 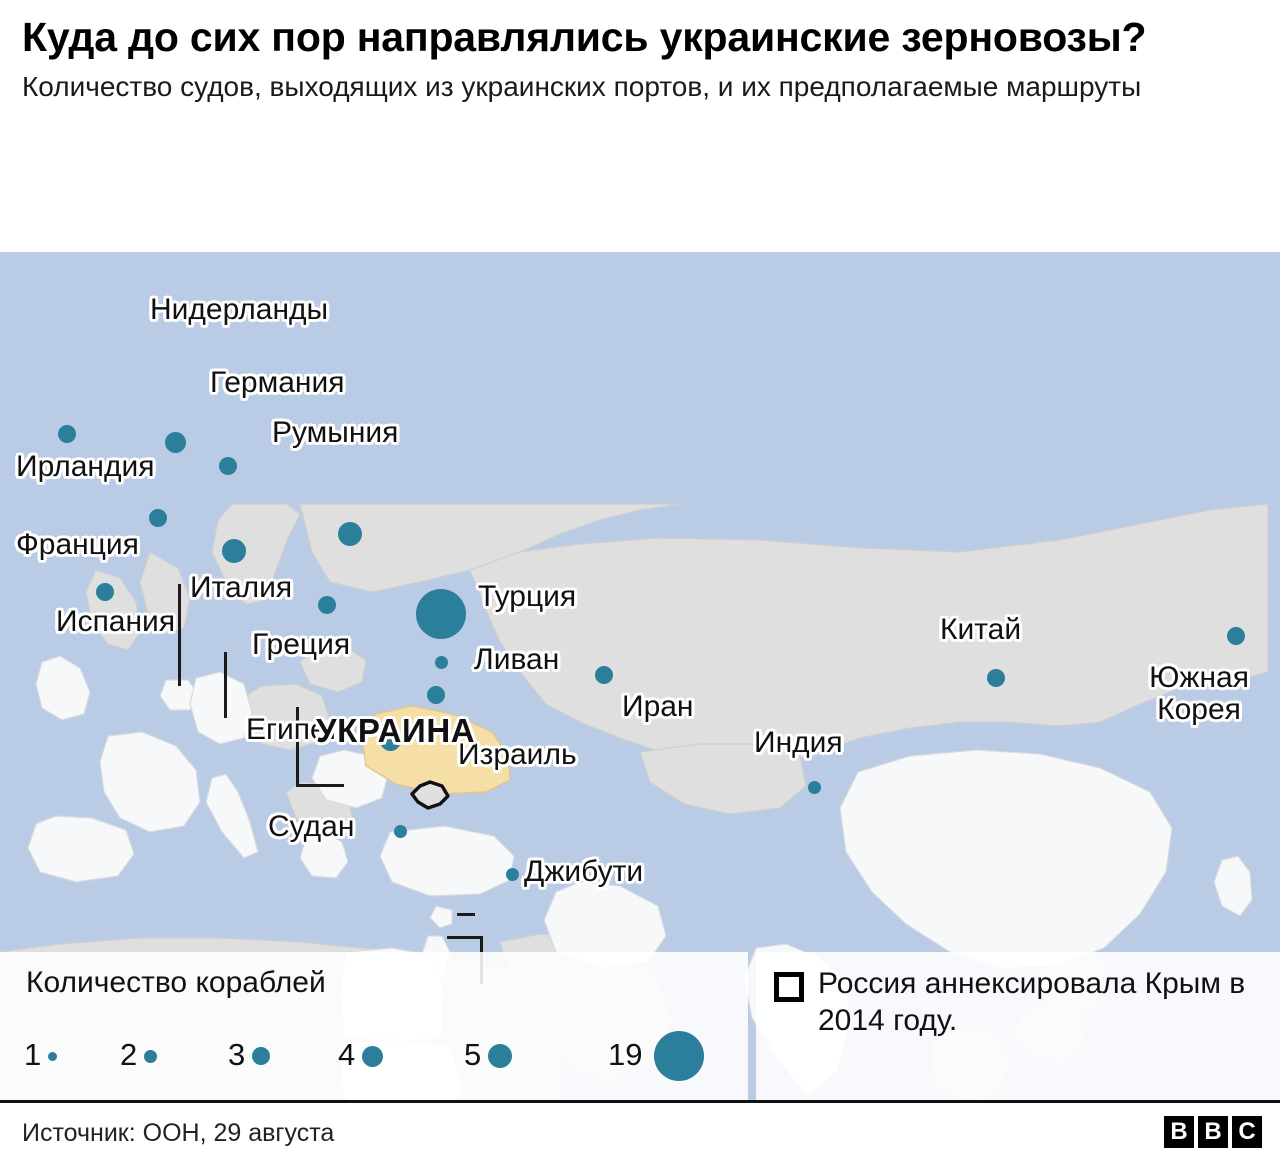 What do you see at coordinates (1247, 1132) in the screenshot?
I see `bbc-logo-letter-3: C` at bounding box center [1247, 1132].